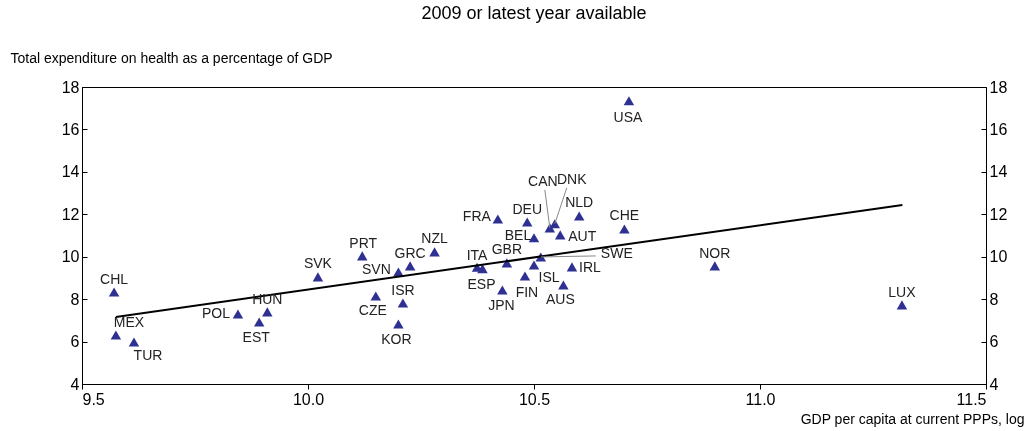 The width and height of the screenshot is (1024, 431). Describe the element at coordinates (308, 399) in the screenshot. I see `x-tick-label: 10.0` at that location.